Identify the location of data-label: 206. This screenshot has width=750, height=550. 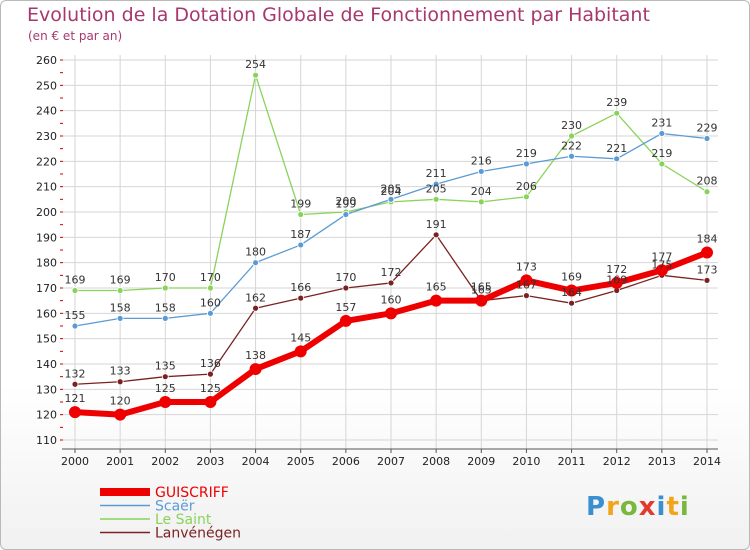
(526, 186).